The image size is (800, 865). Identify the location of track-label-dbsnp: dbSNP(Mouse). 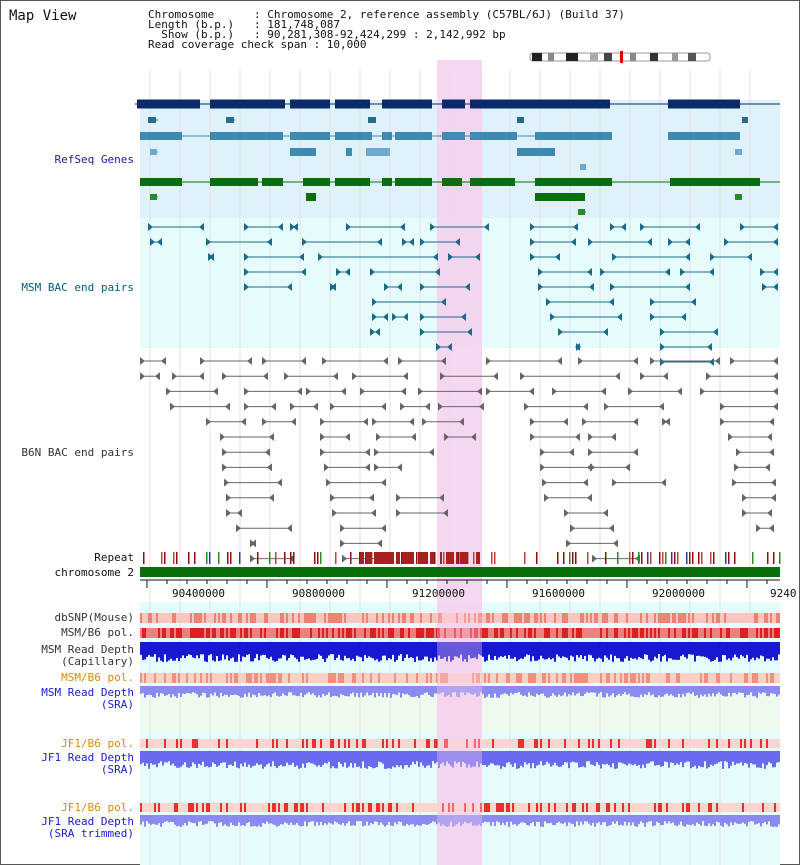
(94, 617).